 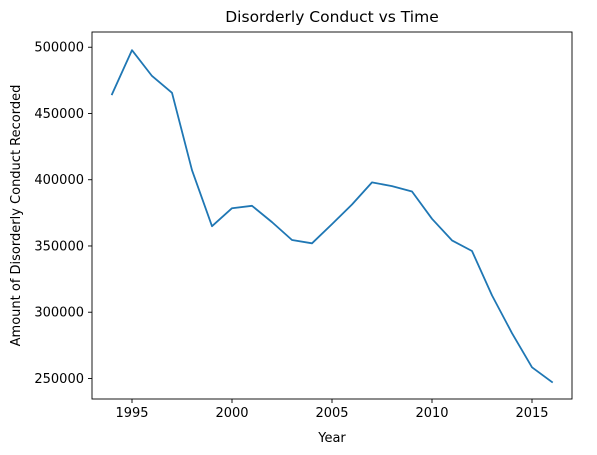 I want to click on x-tick-label: 1995, so click(x=131, y=413).